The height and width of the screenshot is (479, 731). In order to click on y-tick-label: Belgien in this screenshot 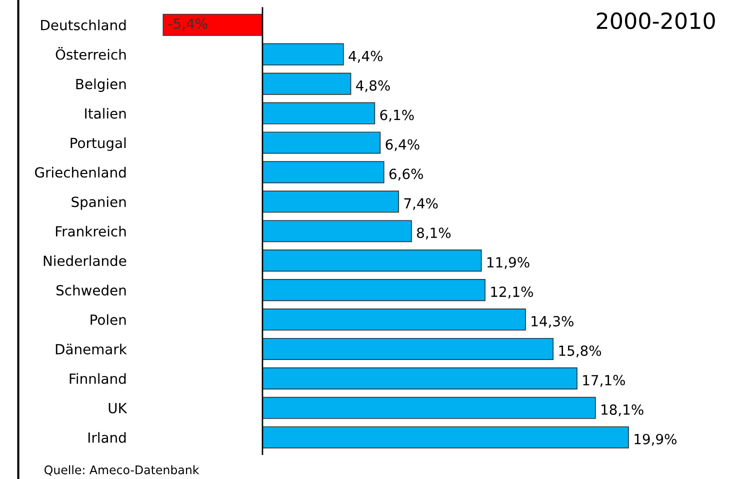, I will do `click(101, 85)`.